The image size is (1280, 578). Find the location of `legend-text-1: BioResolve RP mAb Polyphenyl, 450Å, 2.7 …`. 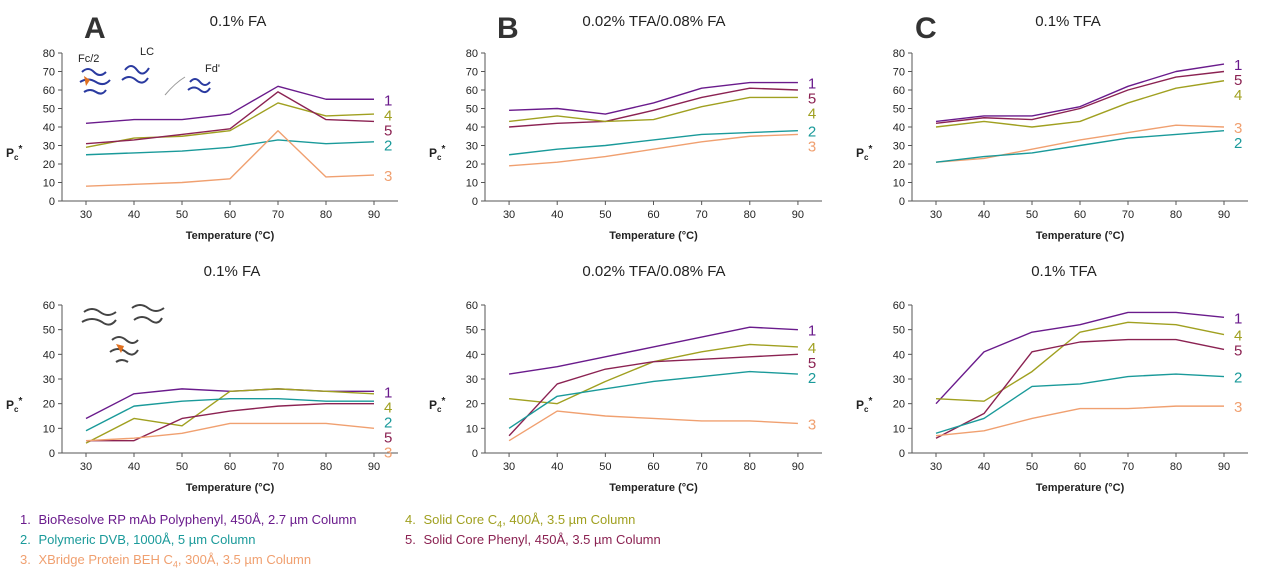

legend-text-1: BioResolve RP mAb Polyphenyl, 450Å, 2.7 … is located at coordinates (197, 519).